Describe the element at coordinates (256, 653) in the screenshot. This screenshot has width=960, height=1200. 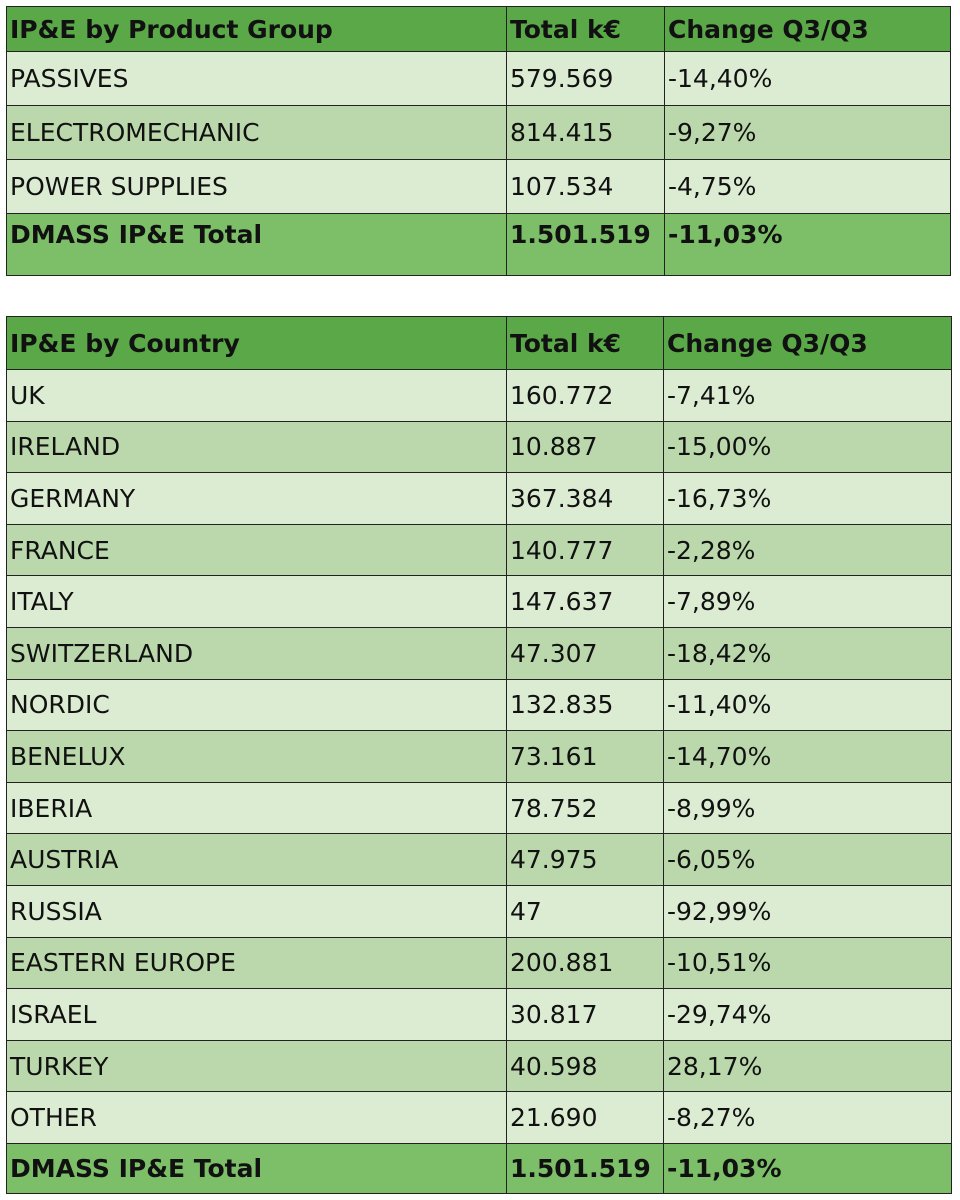
I see `table-cell: SWITZERLAND` at that location.